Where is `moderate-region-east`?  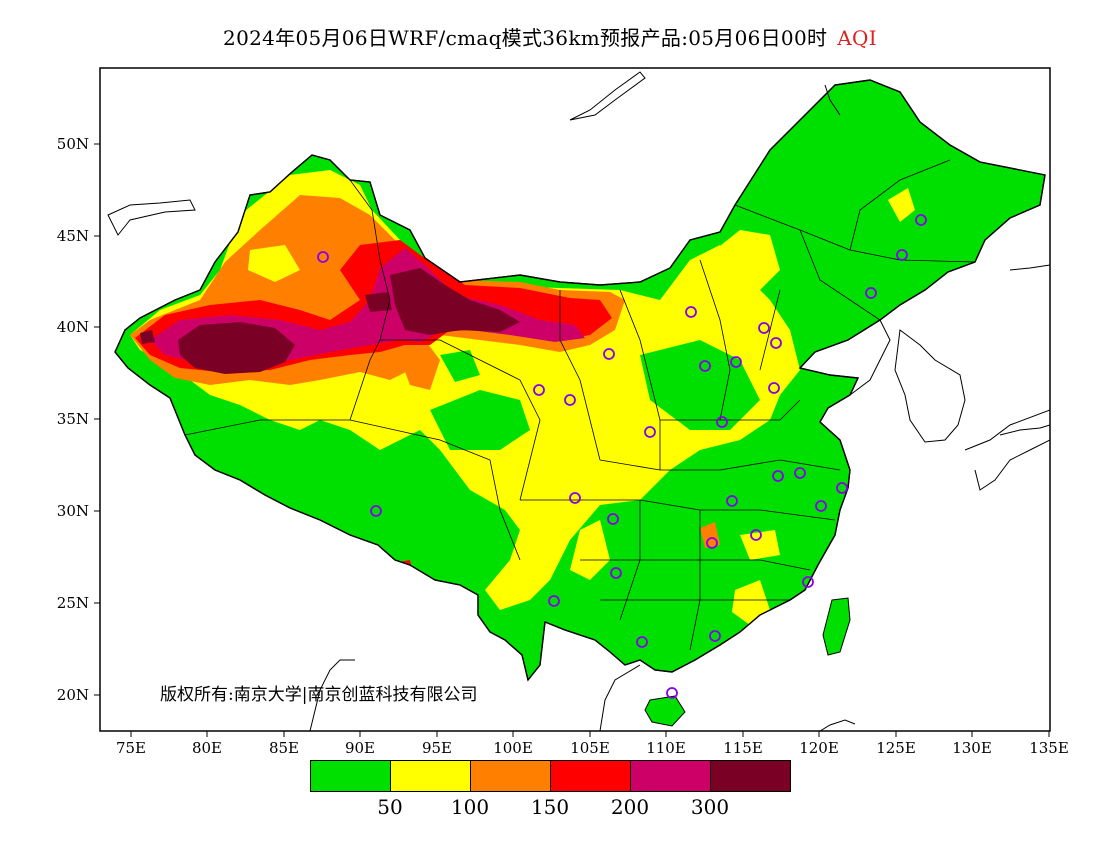
moderate-region-east is located at coordinates (760, 545).